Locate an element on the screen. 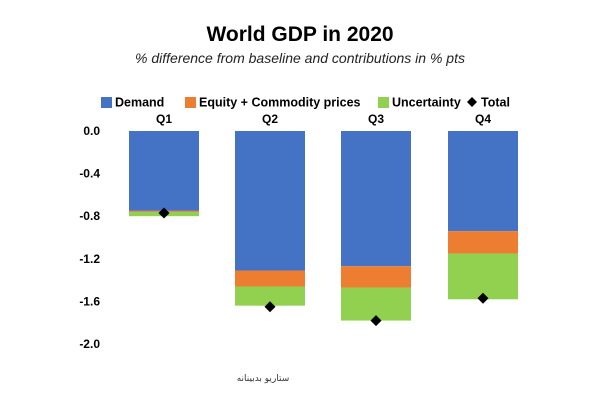 The image size is (600, 400). category-label-q2: Q2 is located at coordinates (270, 119).